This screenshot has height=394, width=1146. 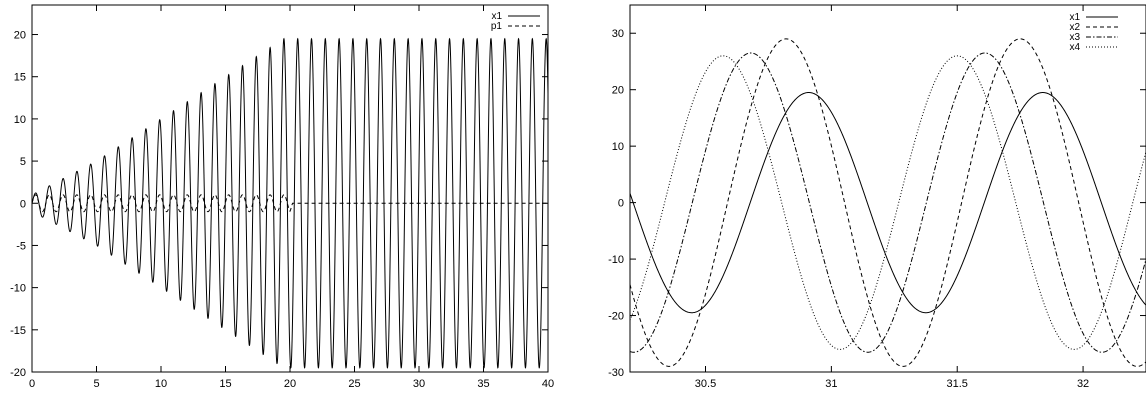 I want to click on x-tick-label: 31.5, so click(x=957, y=384).